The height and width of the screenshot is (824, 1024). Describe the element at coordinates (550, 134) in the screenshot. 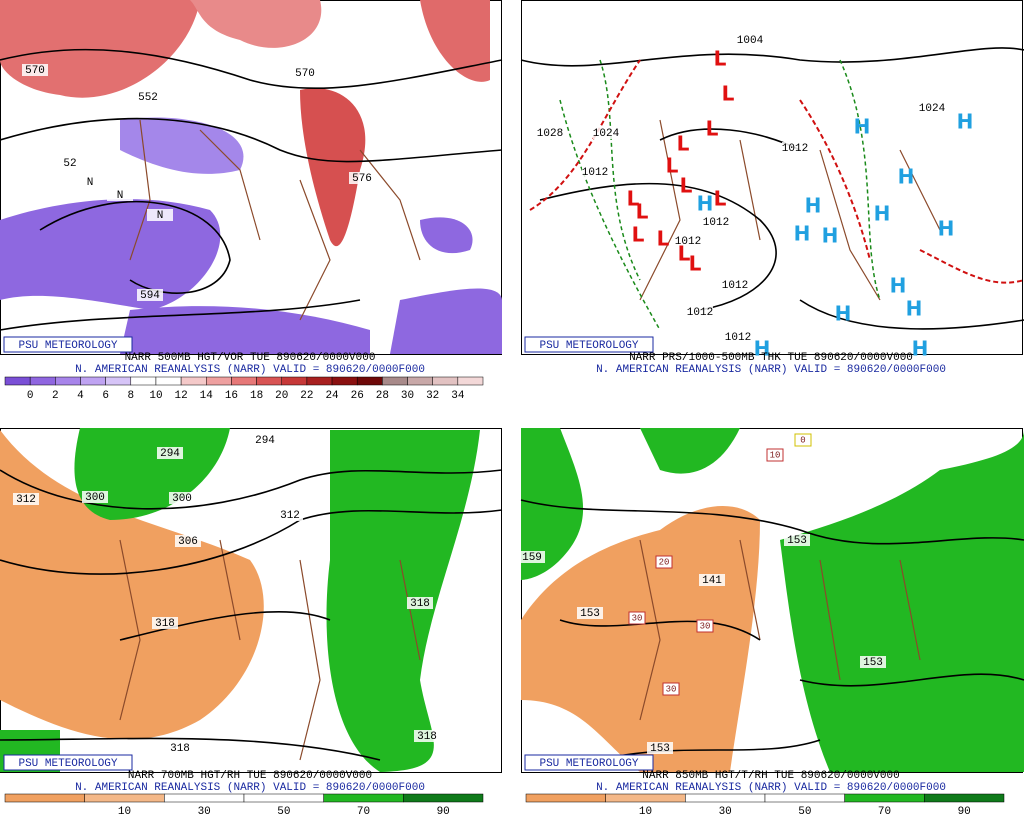

I see `contour-label: 1028` at that location.